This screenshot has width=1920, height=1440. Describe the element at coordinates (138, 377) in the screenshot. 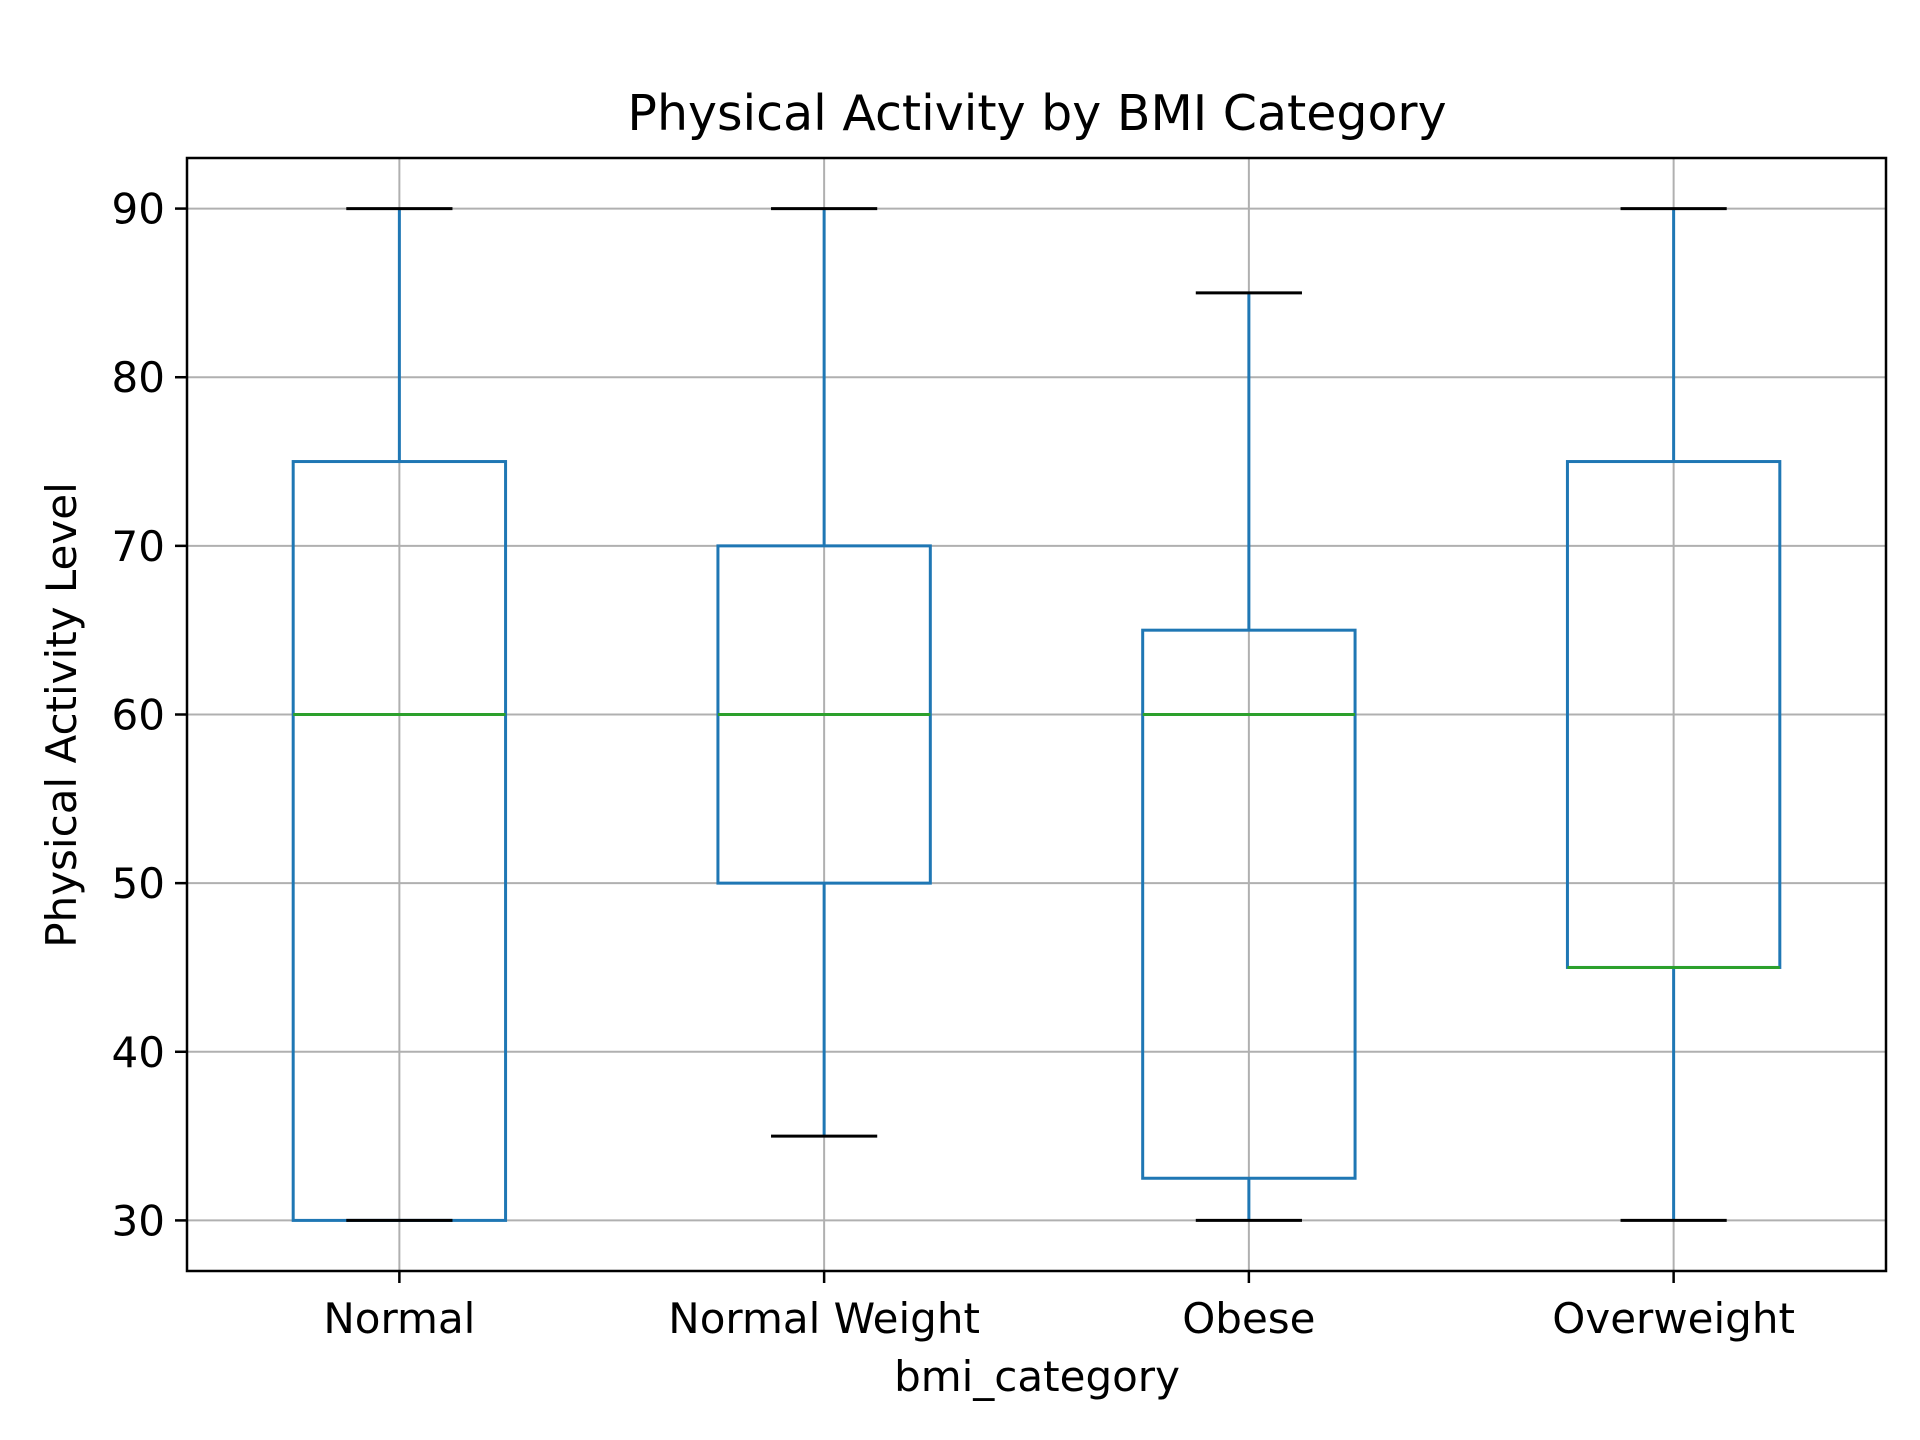

I see `y-tick-label: 80` at that location.